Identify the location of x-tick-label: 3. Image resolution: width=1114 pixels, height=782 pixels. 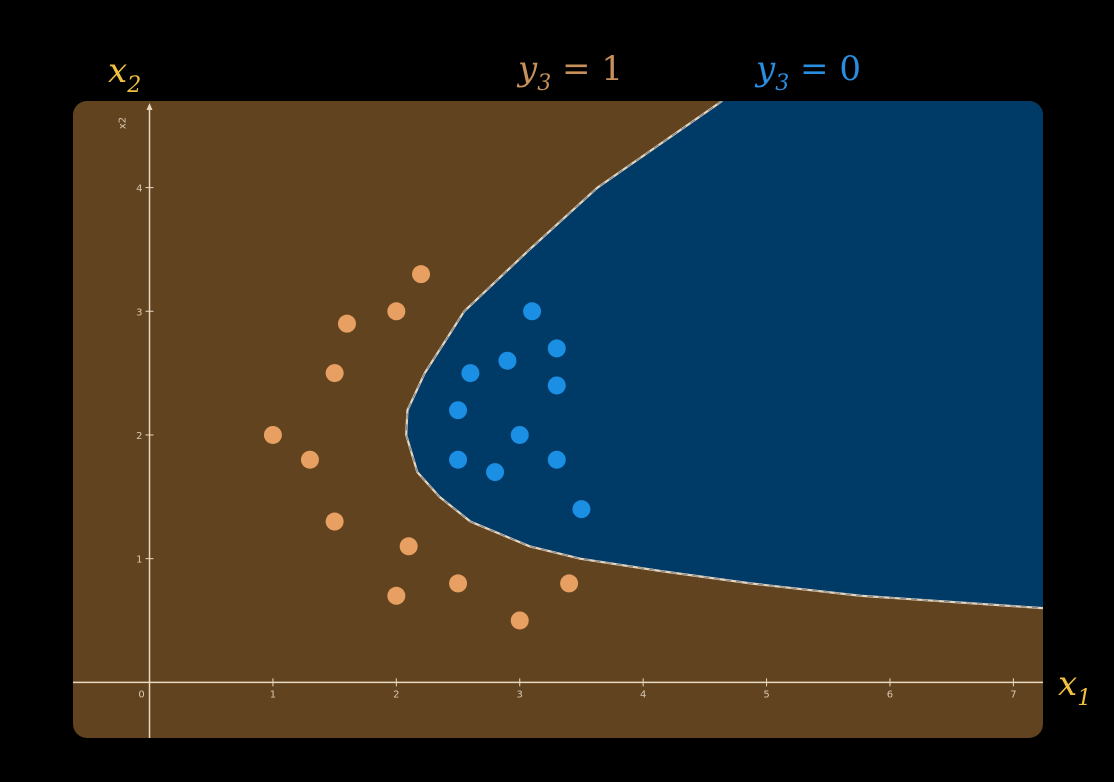
(520, 694).